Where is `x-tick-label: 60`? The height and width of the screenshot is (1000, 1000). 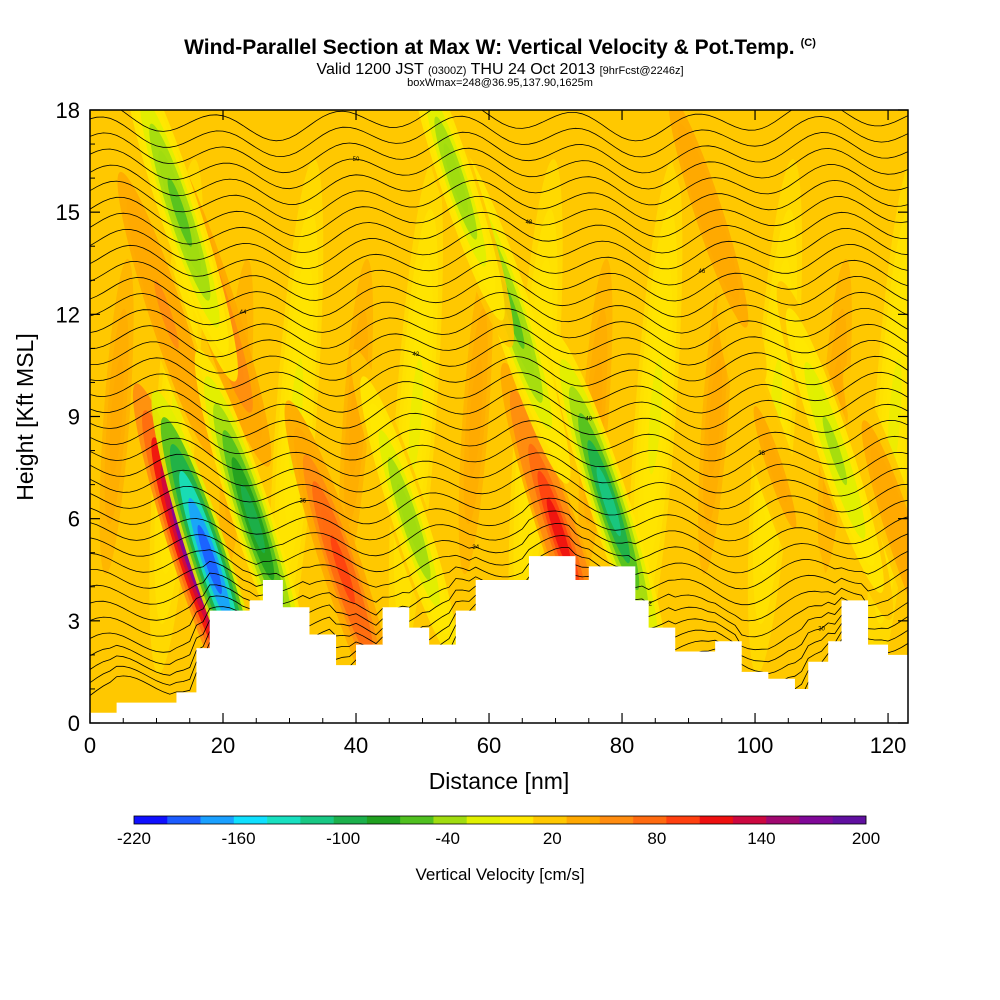
x-tick-label: 60 is located at coordinates (489, 745).